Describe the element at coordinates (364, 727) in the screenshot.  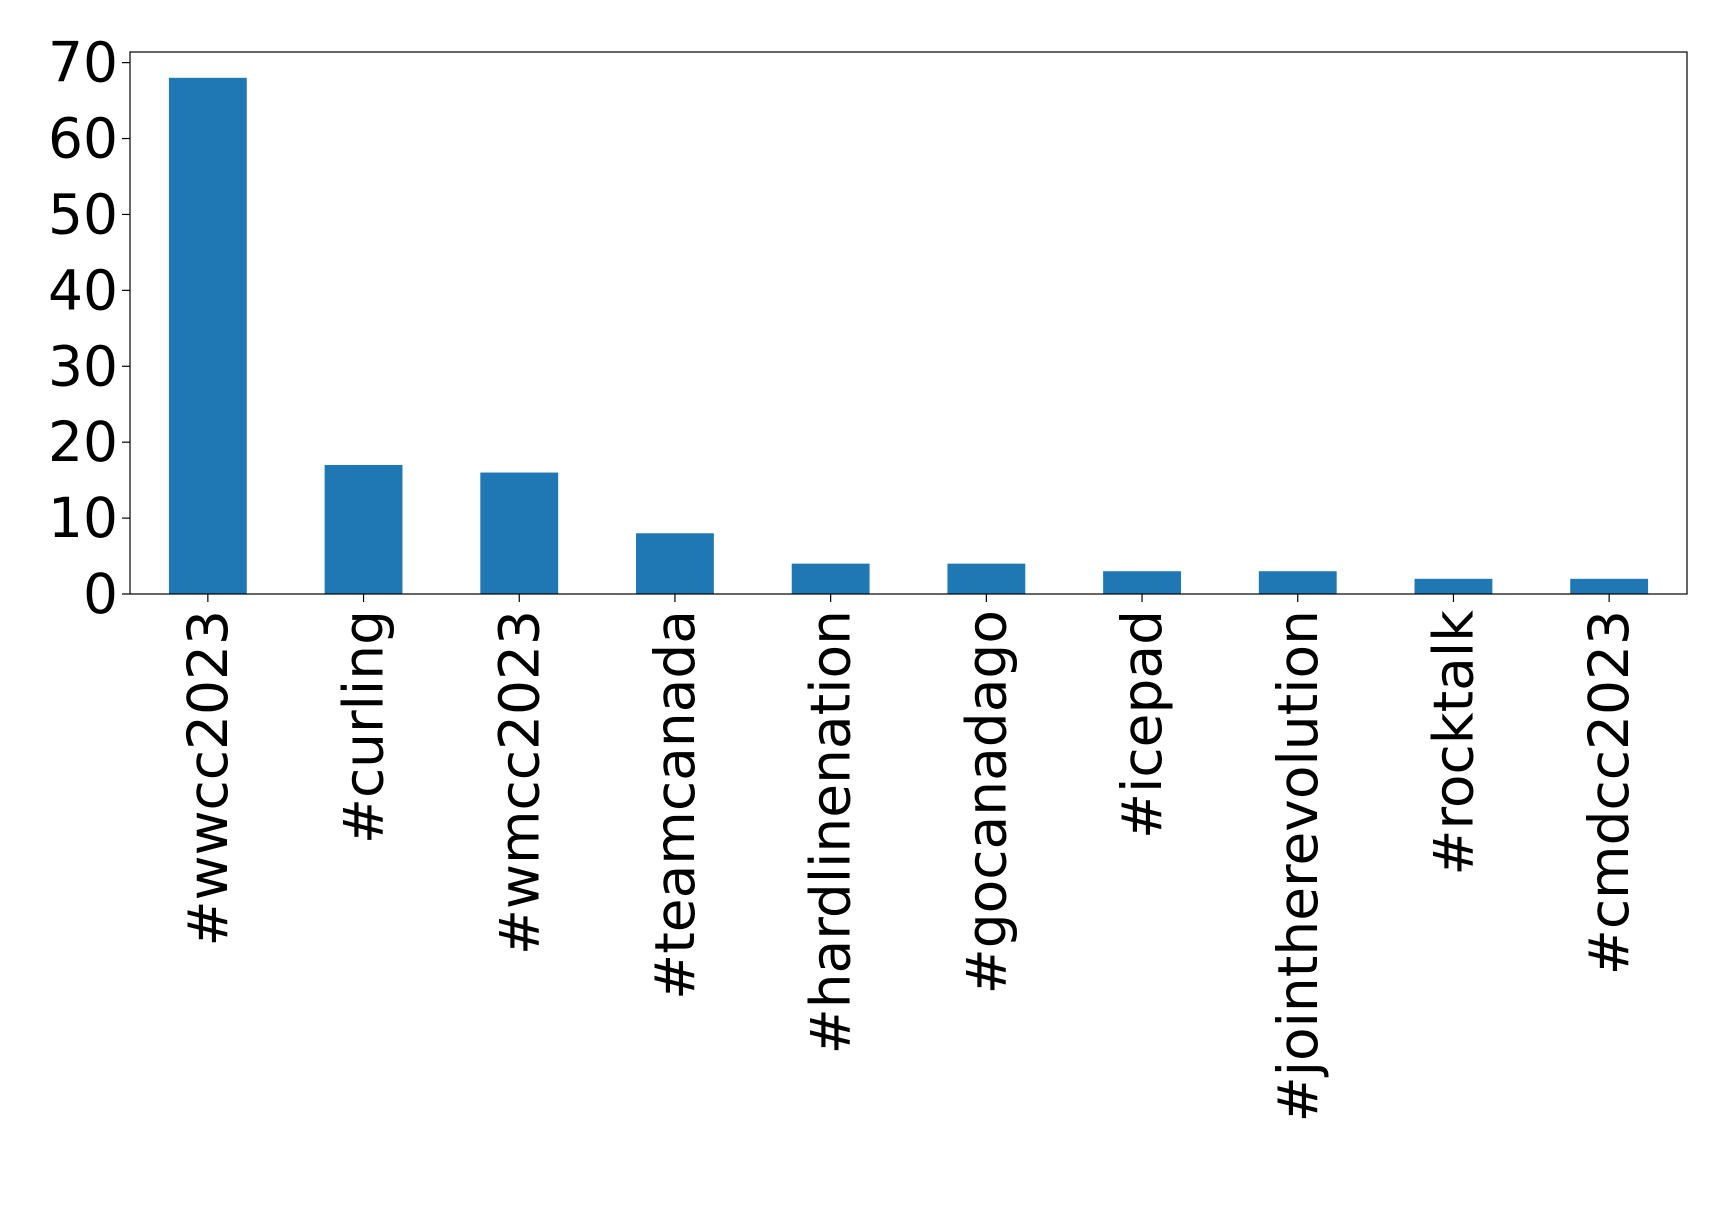
I see `x-tick-label: #curling` at that location.